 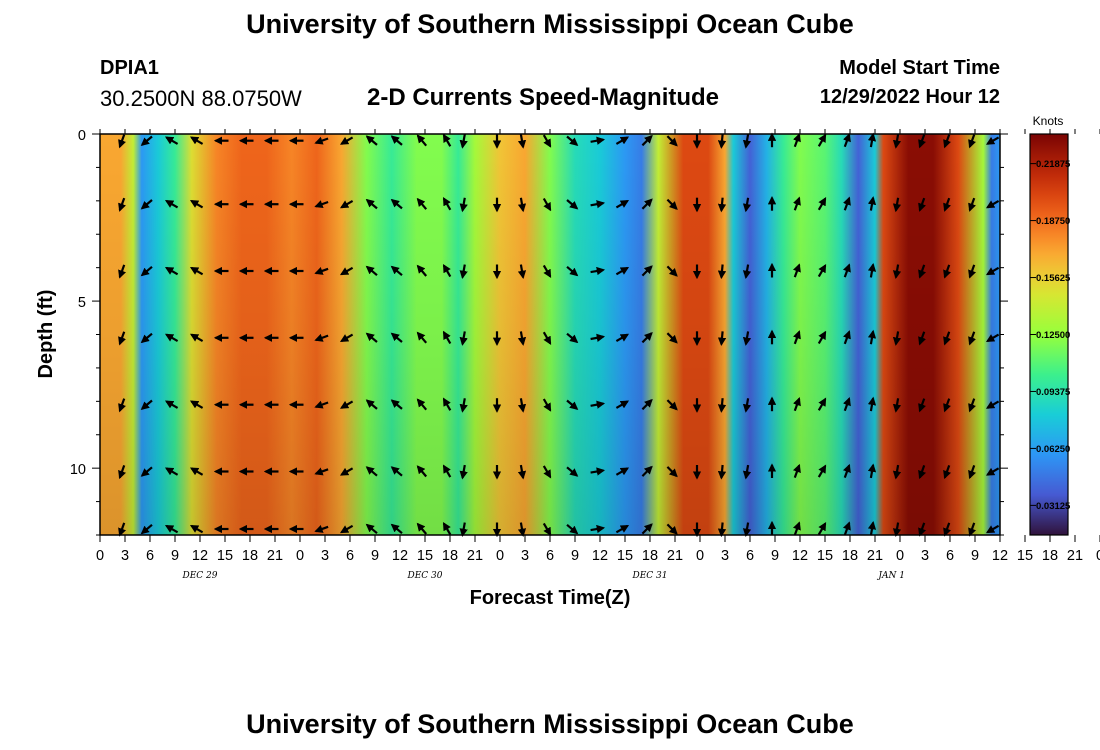 I want to click on date-label: DEC 30, so click(x=425, y=576).